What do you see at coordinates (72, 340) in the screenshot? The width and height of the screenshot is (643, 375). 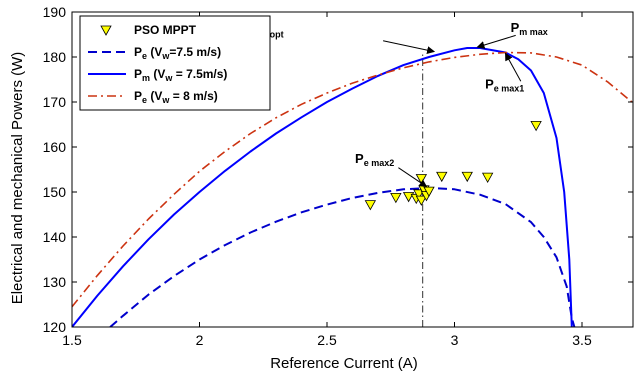 I see `x-tick-label-0: 1.5` at bounding box center [72, 340].